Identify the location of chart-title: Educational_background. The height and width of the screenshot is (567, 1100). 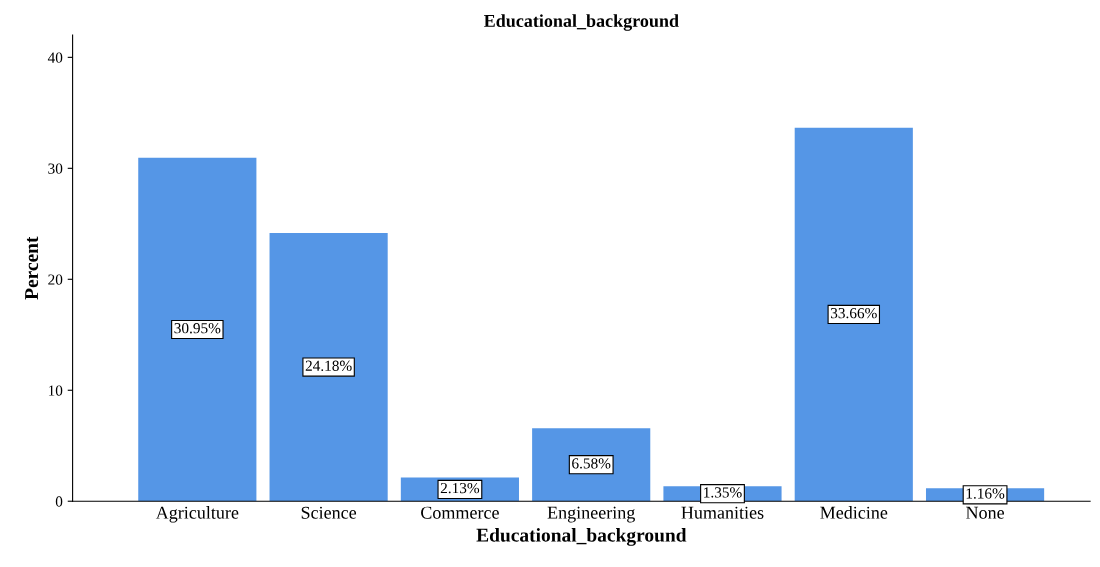
(581, 22).